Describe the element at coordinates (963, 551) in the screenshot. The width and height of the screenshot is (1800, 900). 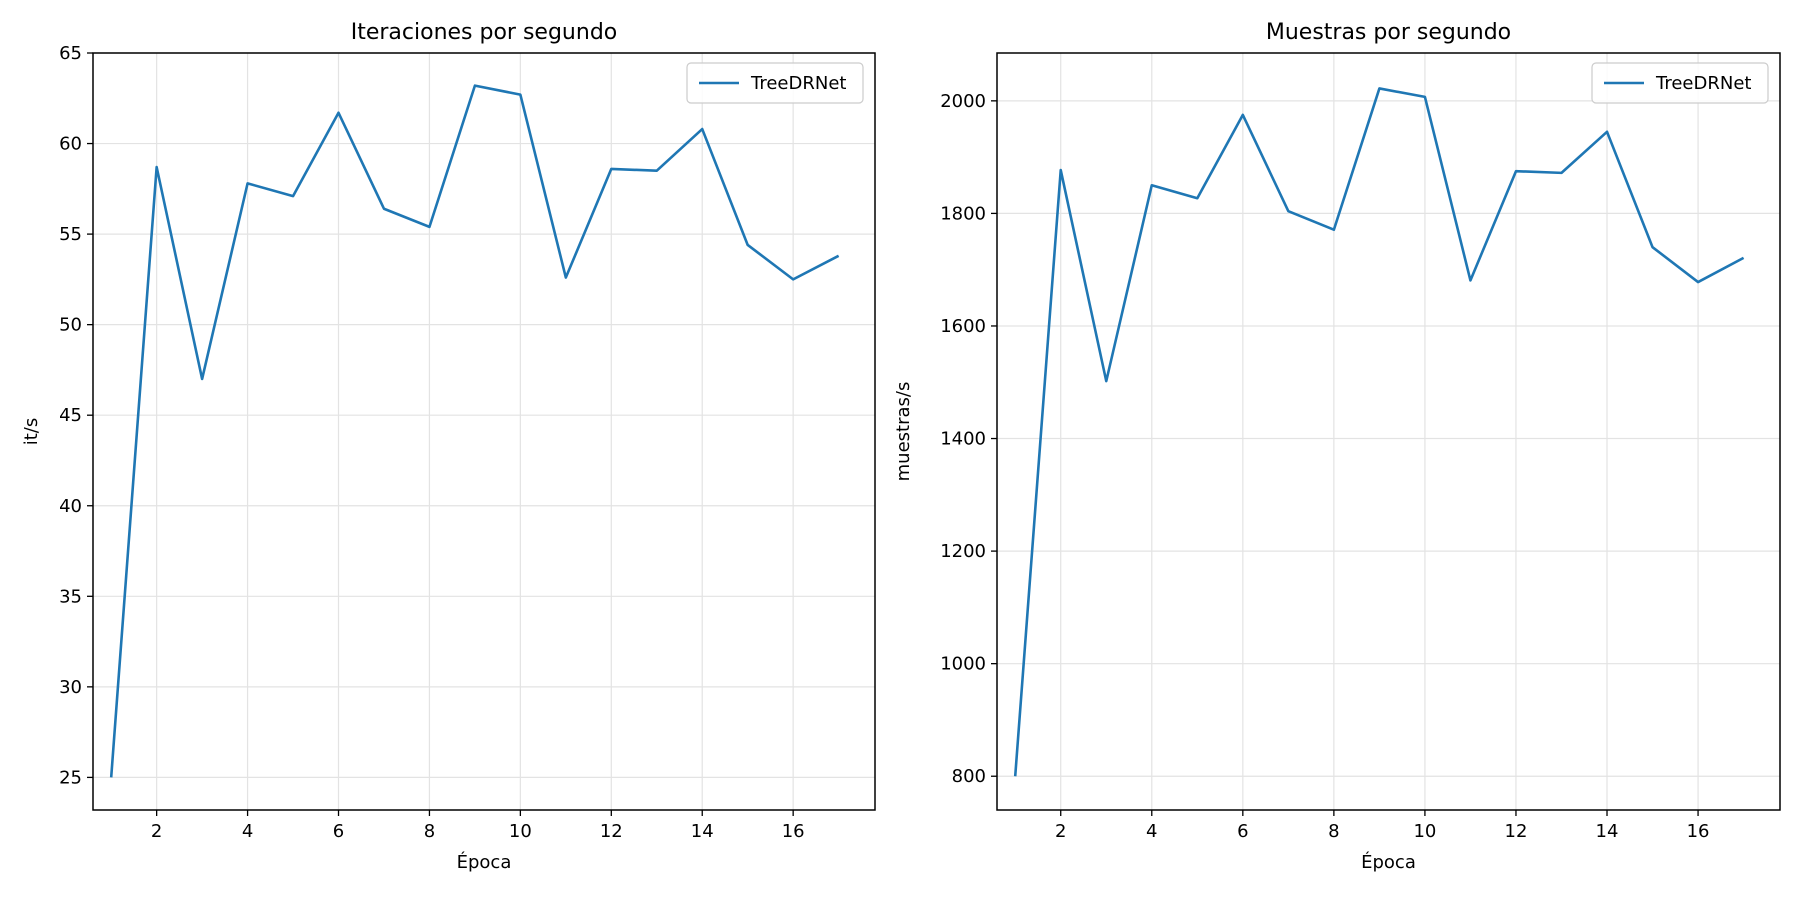
I see `y-tick-label: 1200` at that location.